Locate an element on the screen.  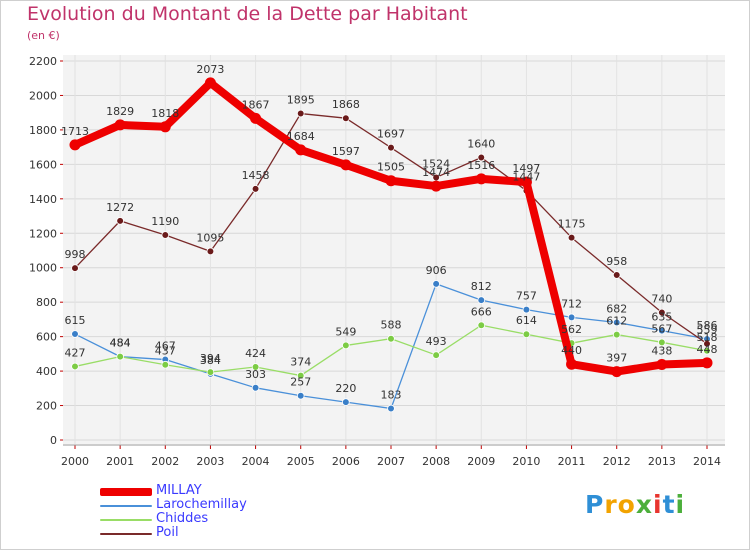
x-tick-label-2012: 2012 is located at coordinates (617, 461).